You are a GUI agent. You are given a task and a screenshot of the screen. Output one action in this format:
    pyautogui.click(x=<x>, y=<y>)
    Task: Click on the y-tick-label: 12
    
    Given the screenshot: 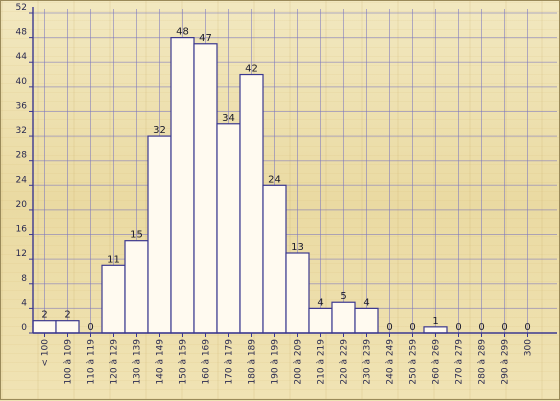 What is the action you would take?
    pyautogui.click(x=21, y=254)
    